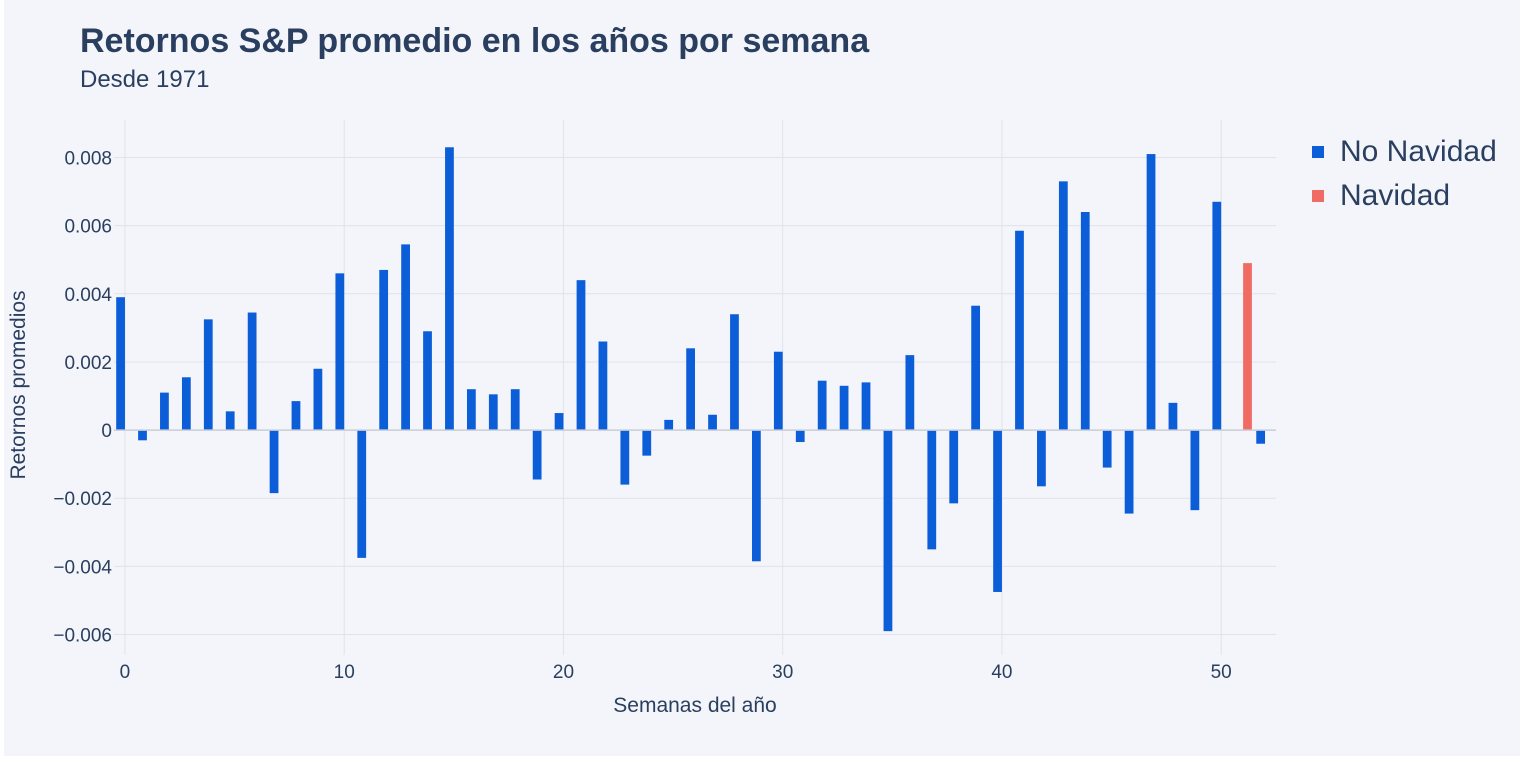 This screenshot has height=760, width=1524. Describe the element at coordinates (125, 672) in the screenshot. I see `x-tick-label: 0` at that location.